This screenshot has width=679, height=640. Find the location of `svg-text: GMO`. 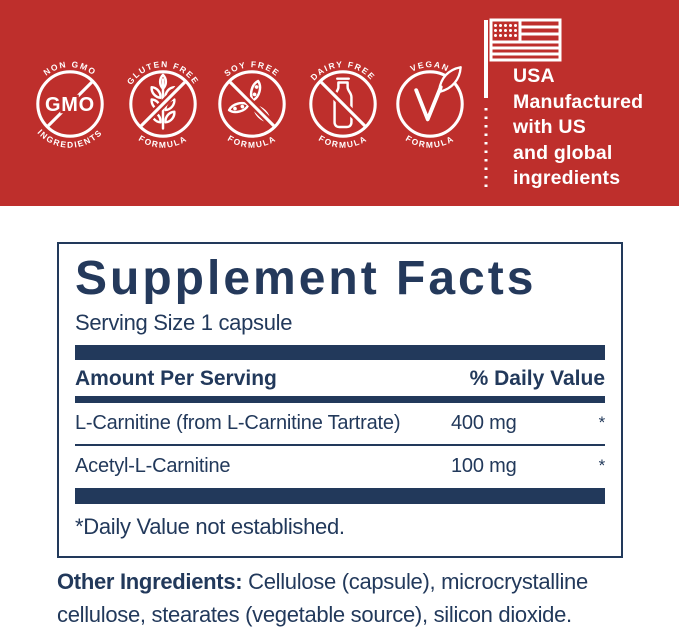

svg-text: GMO is located at coordinates (70, 105).